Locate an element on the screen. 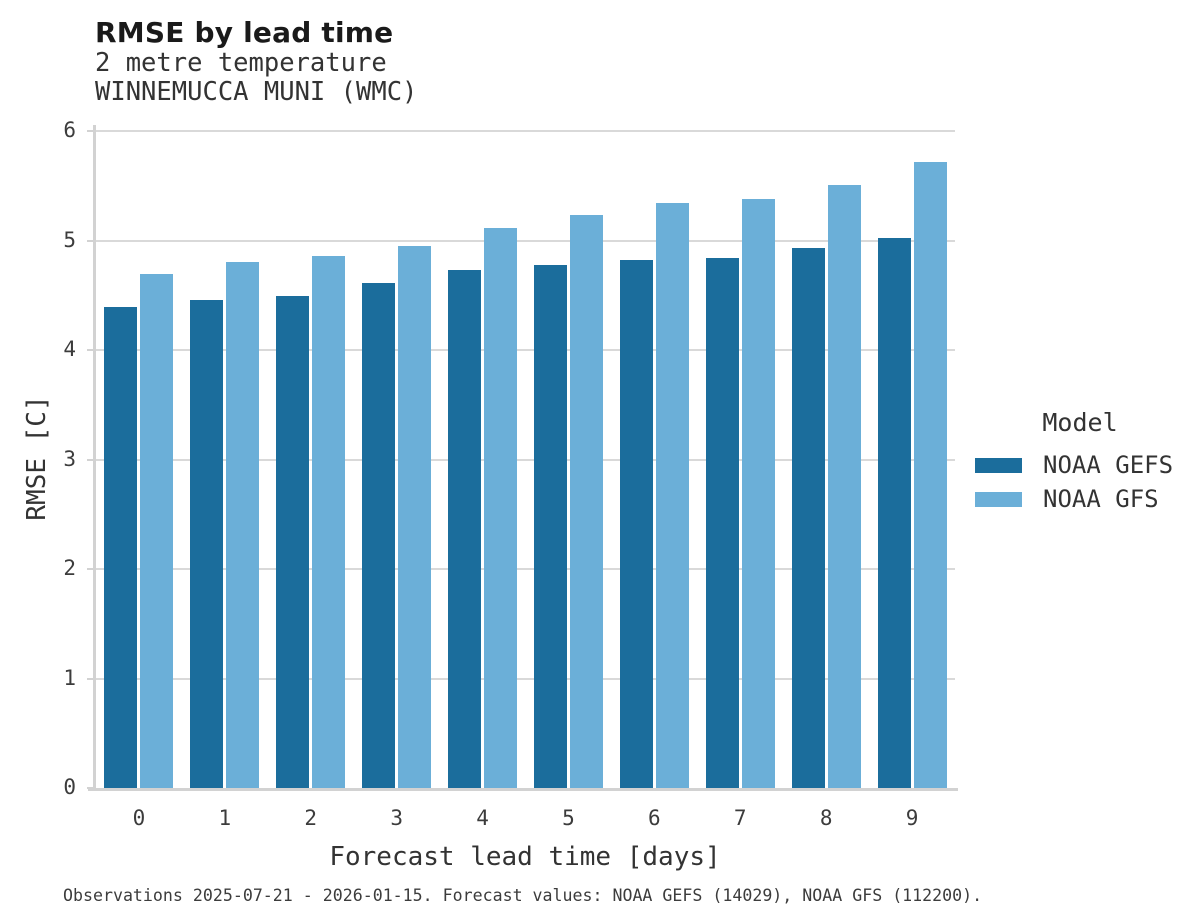  y-tick-label-4: 4 is located at coordinates (69, 349).